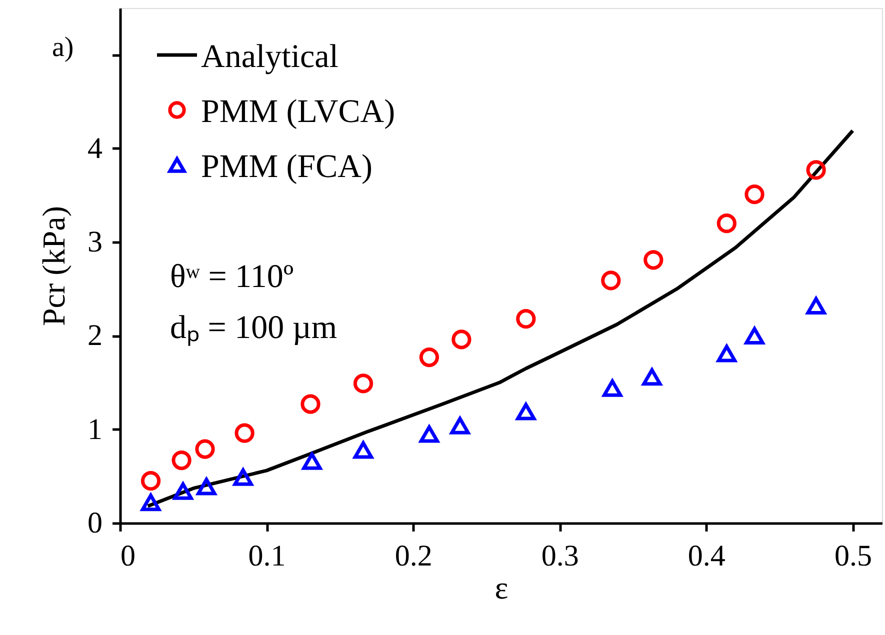  Describe the element at coordinates (267, 556) in the screenshot. I see `x-tick-label: 0.1` at that location.